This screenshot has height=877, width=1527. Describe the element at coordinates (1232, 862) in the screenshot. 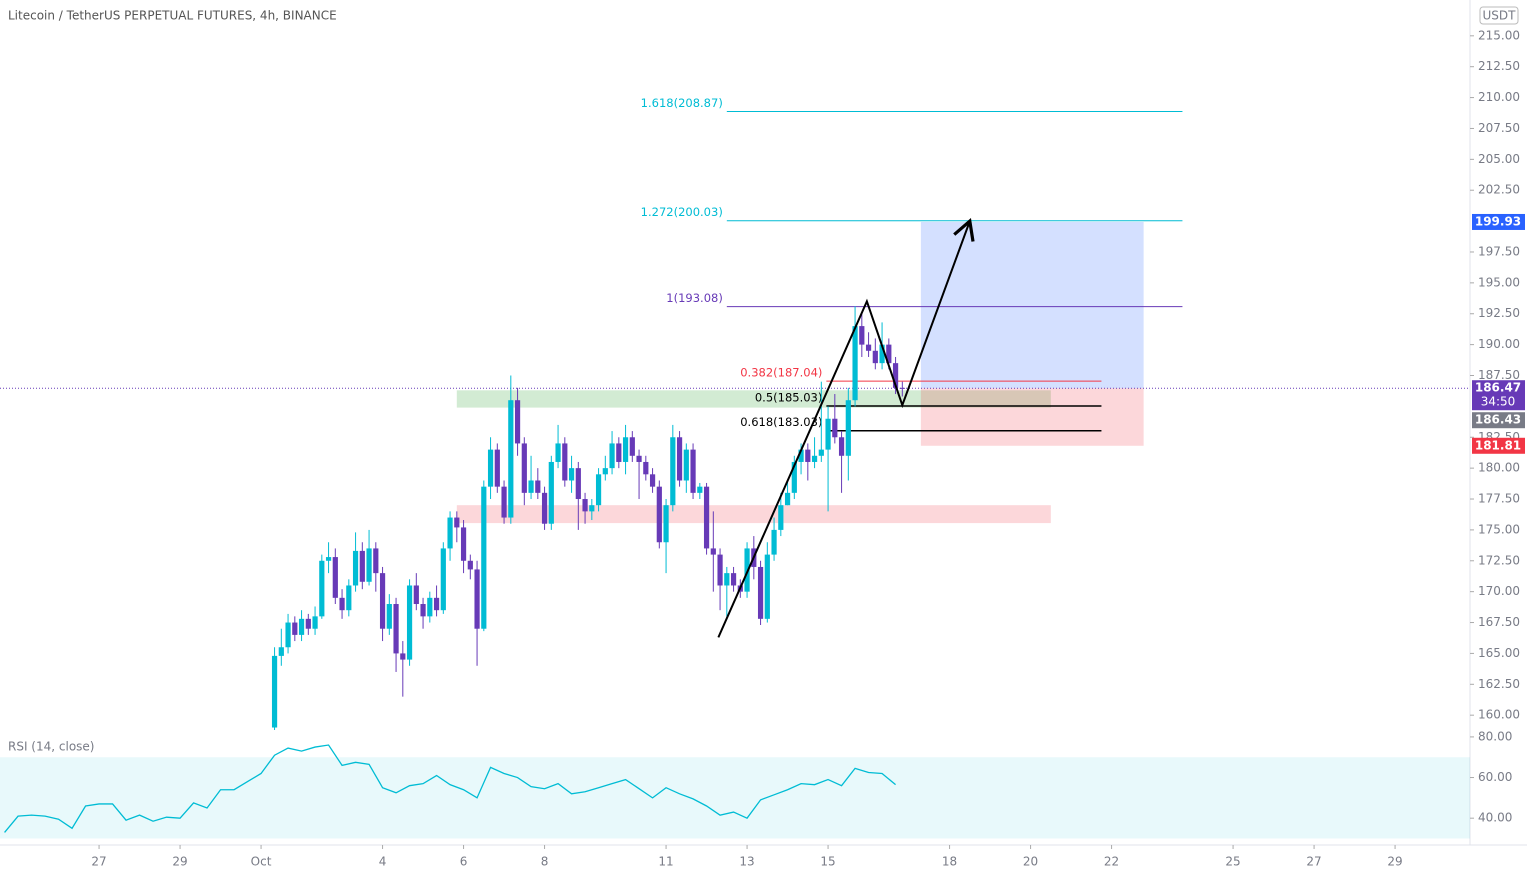

I see `x-tick-label: 25` at that location.